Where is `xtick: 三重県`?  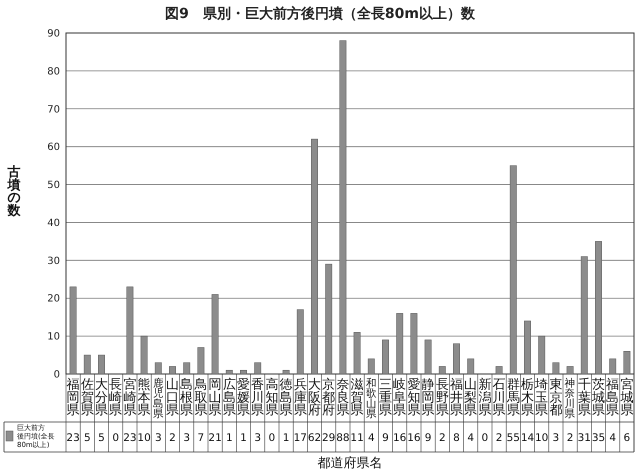 xtick: 三重県 is located at coordinates (385, 398).